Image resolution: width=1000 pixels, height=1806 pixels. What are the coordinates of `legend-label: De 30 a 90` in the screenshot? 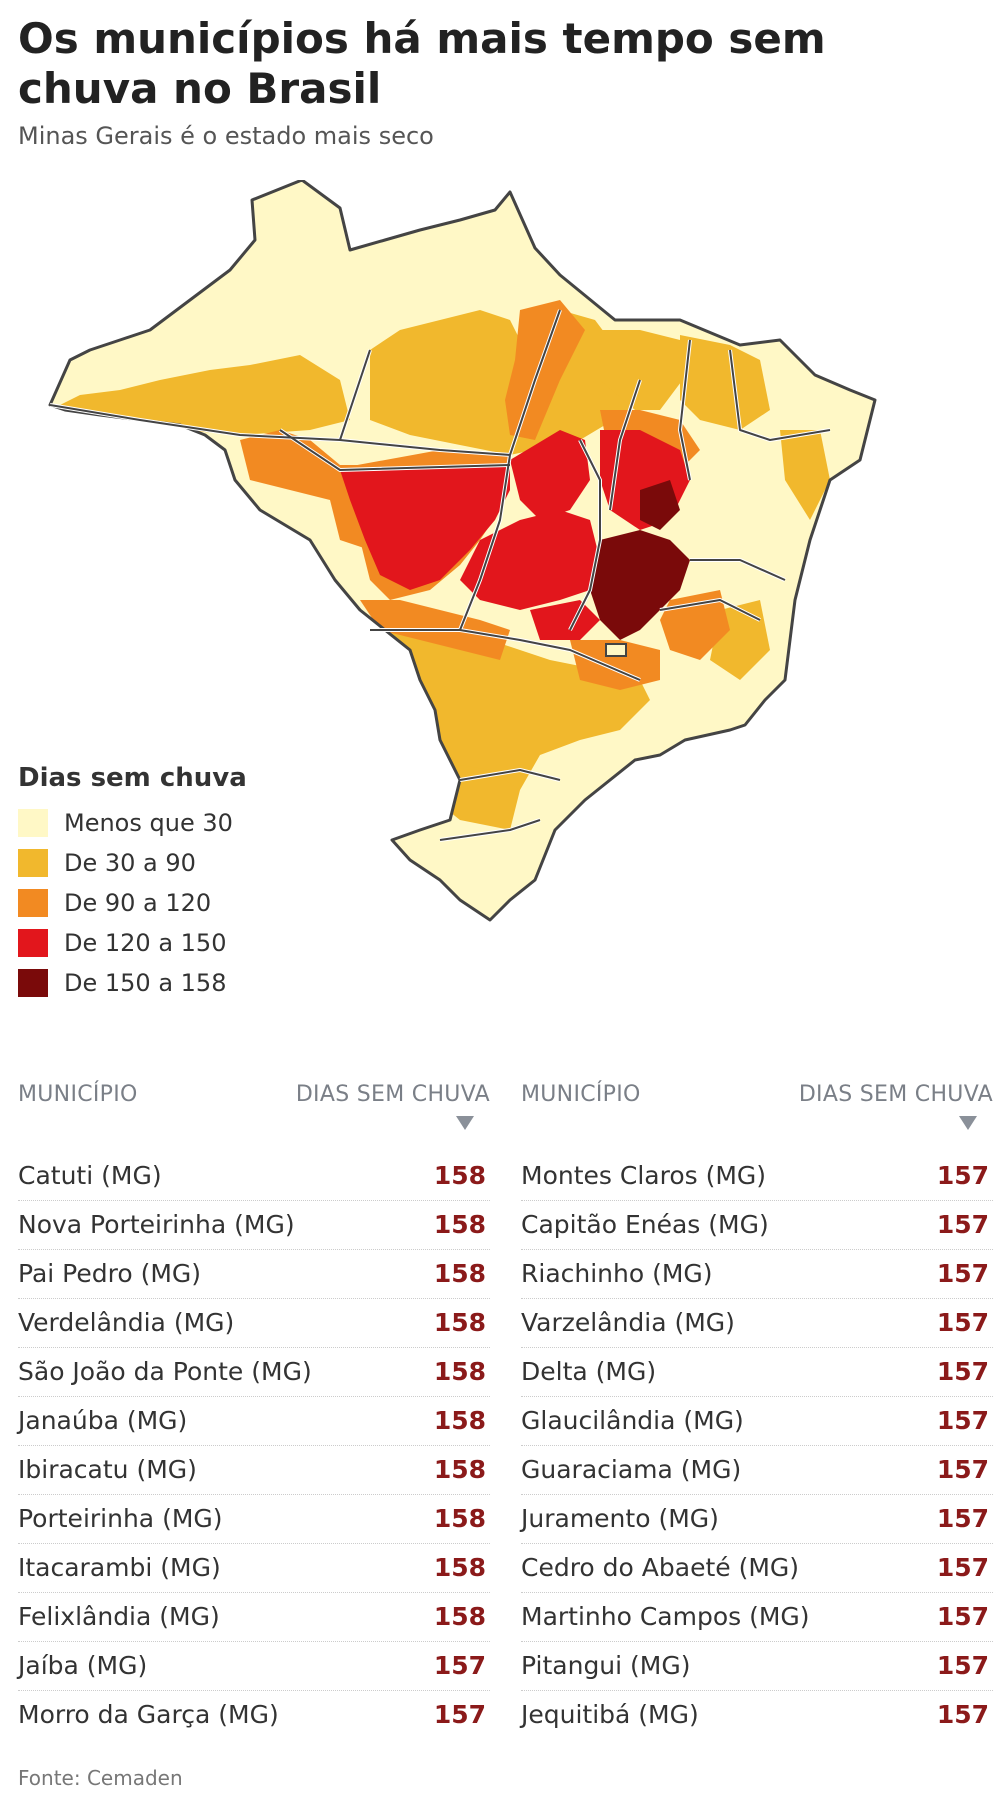 It's located at (130, 863).